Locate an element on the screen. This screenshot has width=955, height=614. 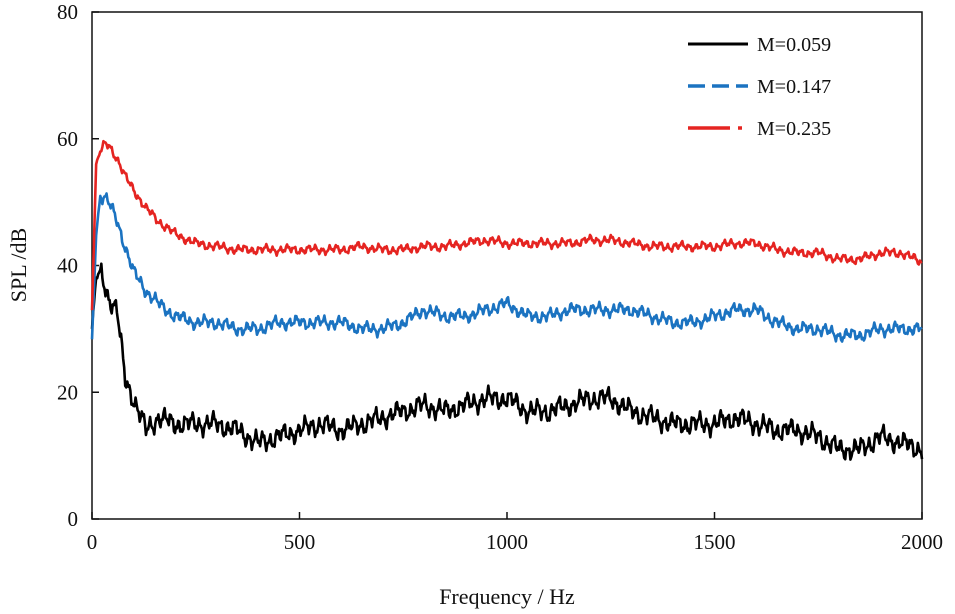
x-tick-label: 1000 is located at coordinates (507, 542).